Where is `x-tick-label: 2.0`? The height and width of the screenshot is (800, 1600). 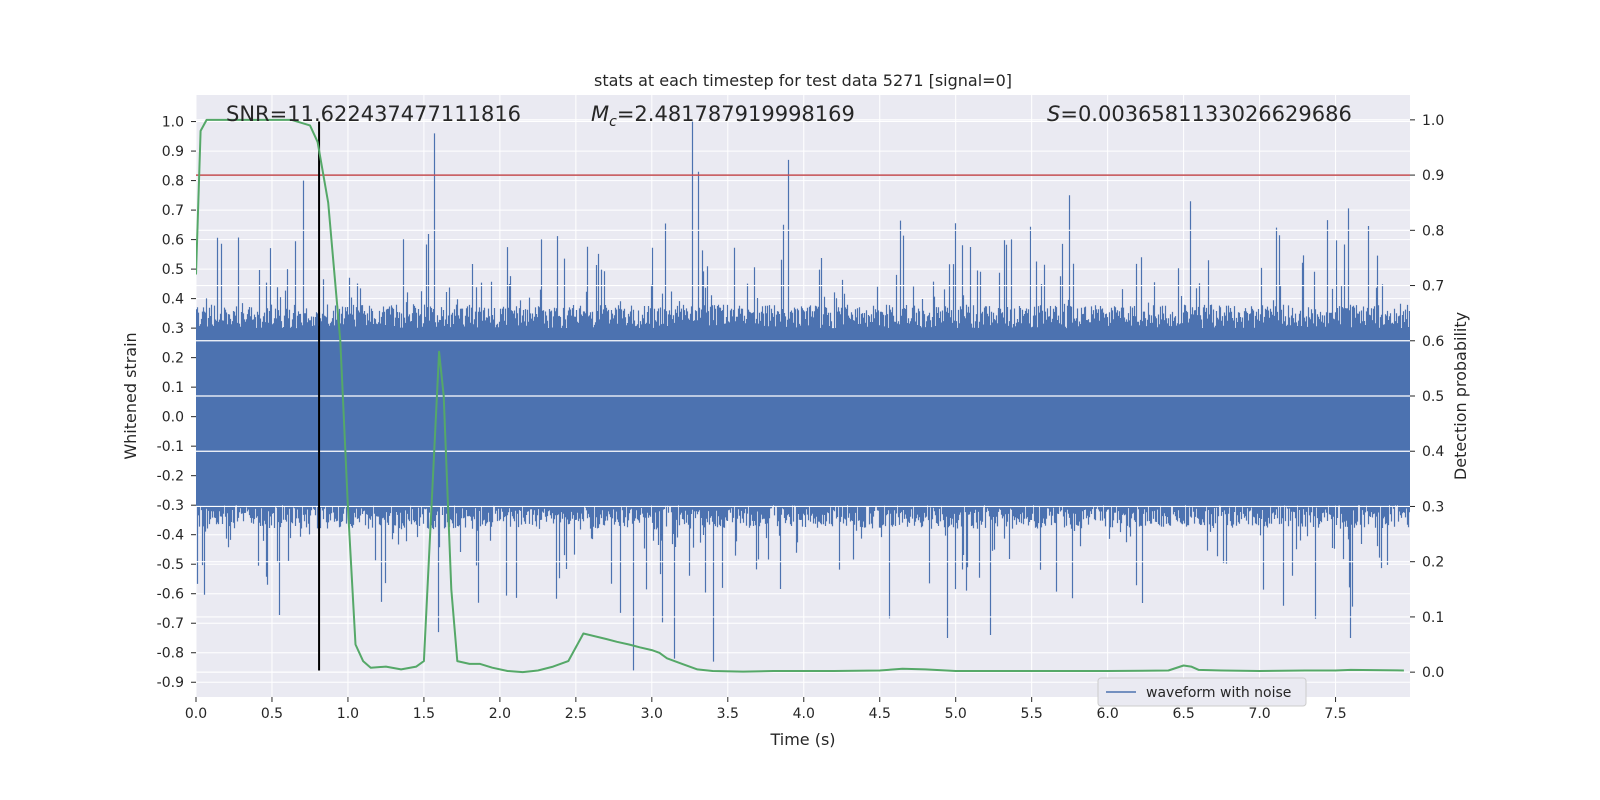 x-tick-label: 2.0 is located at coordinates (500, 714).